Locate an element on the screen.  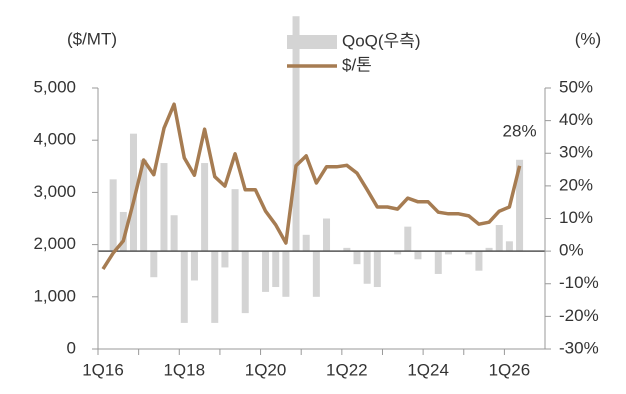
x-tick-label: 1Q18 is located at coordinates (184, 369).